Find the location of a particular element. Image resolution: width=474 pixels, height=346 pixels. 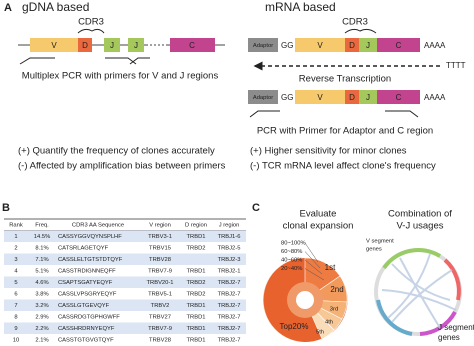

chord is located at coordinates (418, 292).